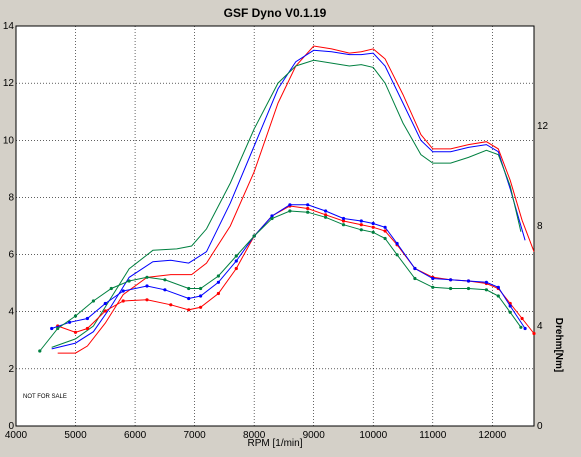  I want to click on watermark-note: NOT FOR SALE, so click(45, 397).